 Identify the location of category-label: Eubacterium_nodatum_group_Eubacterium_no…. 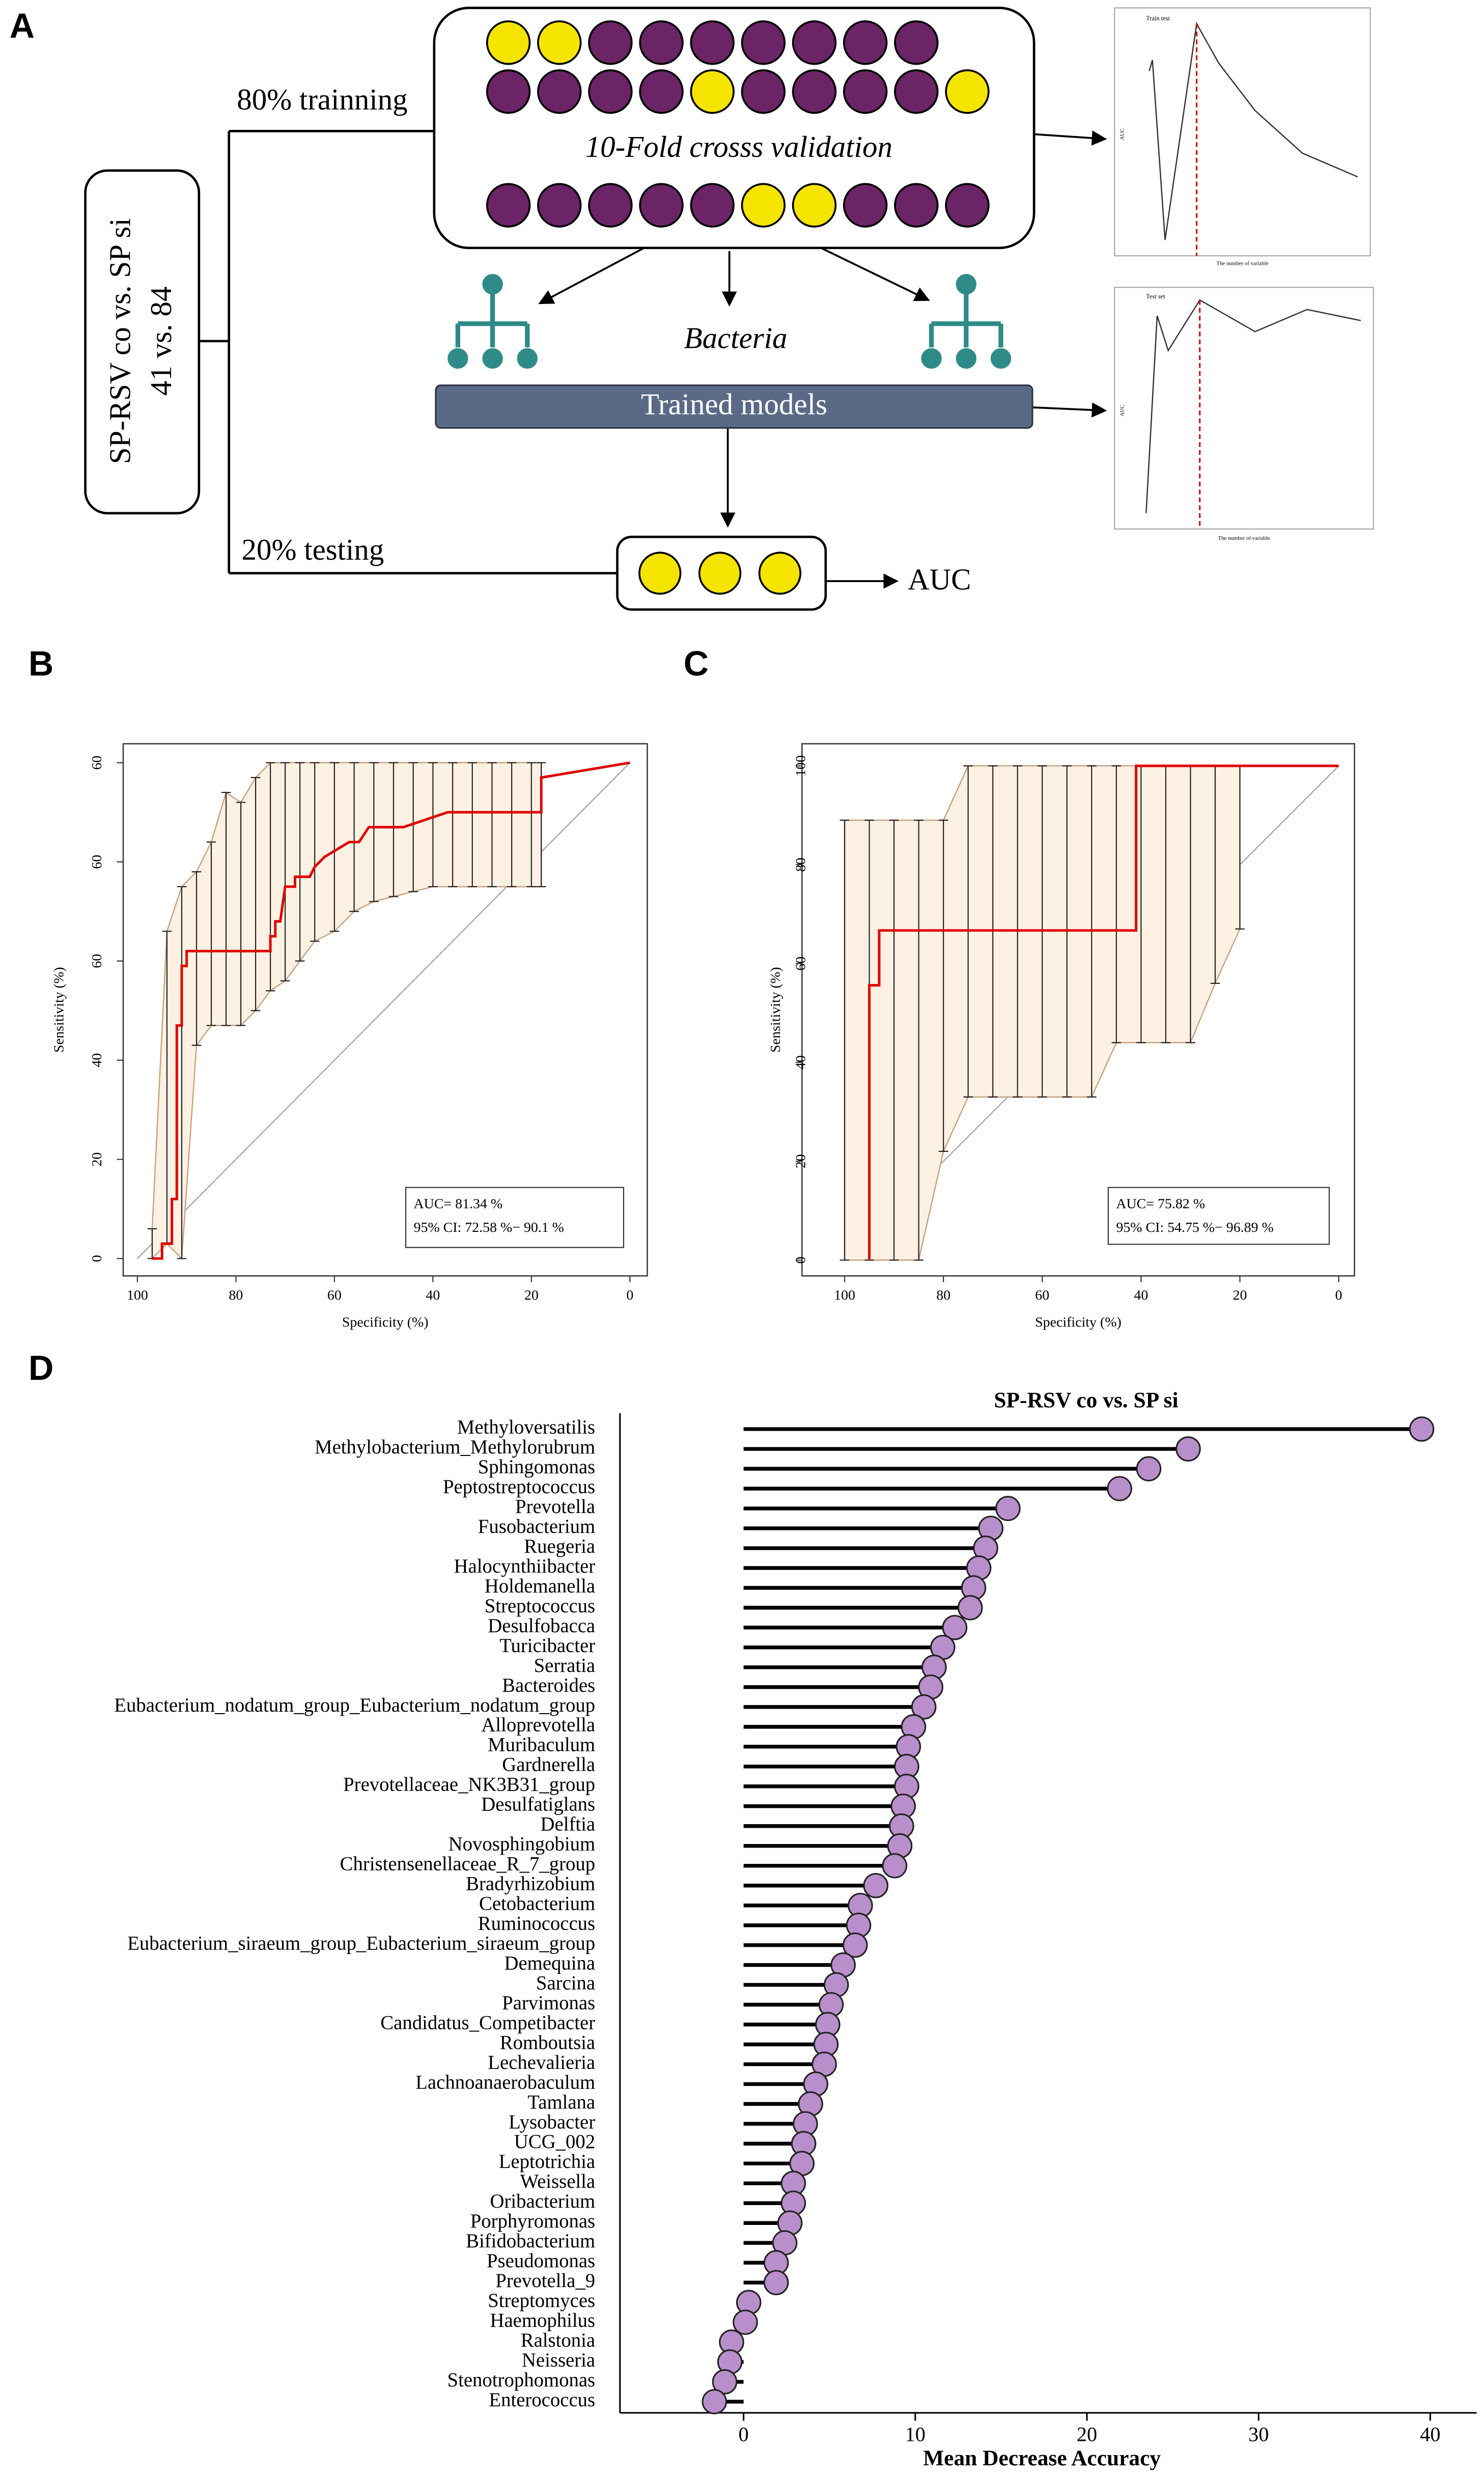
(354, 1705).